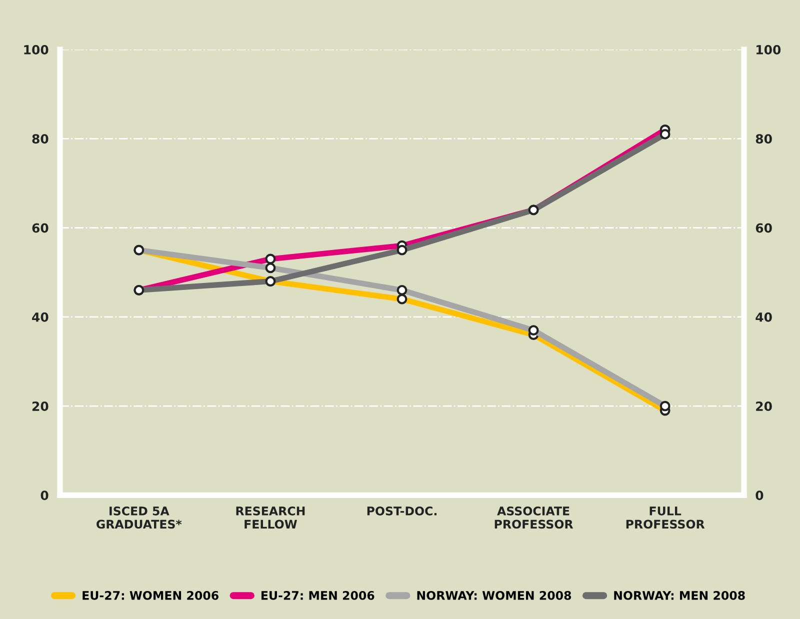  Describe the element at coordinates (494, 595) in the screenshot. I see `legend-label: NORWAY: WOMEN 2008` at that location.